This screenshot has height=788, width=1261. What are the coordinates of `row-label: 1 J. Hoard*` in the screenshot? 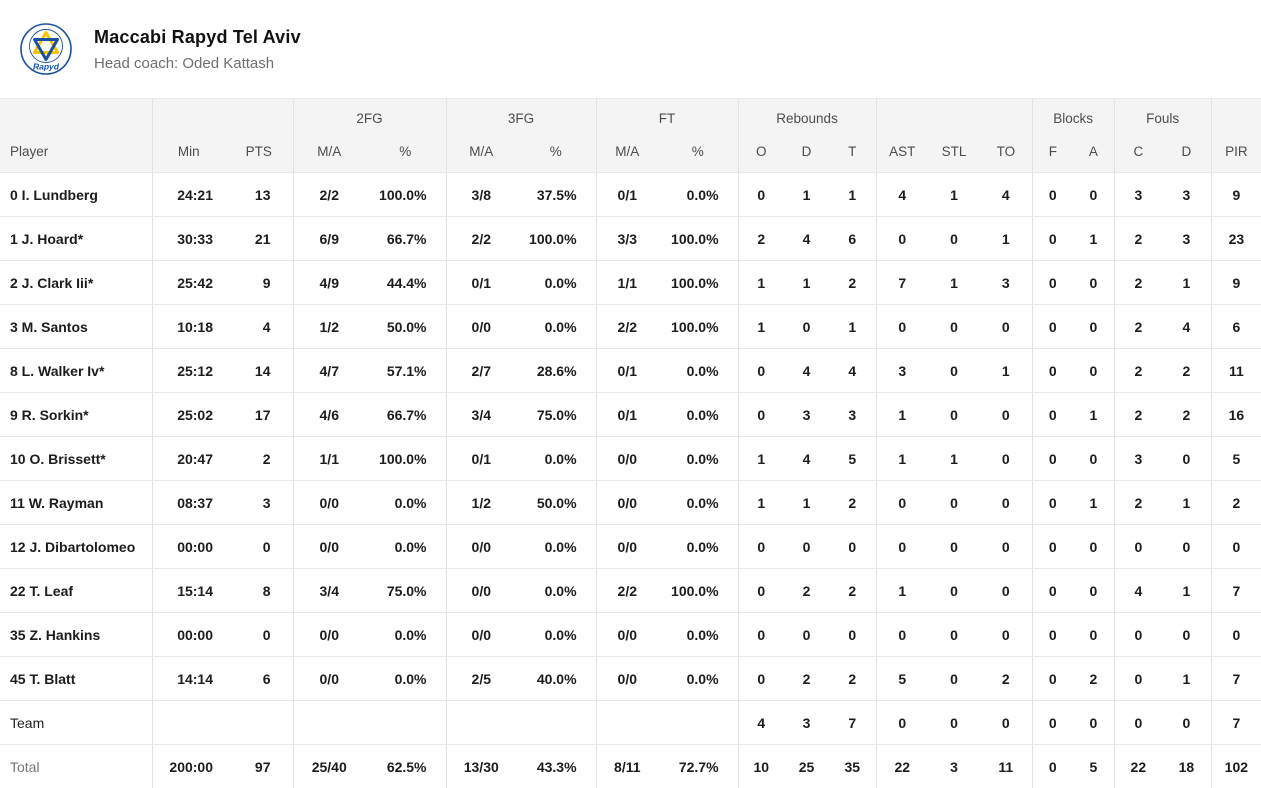 It's located at (76, 238).